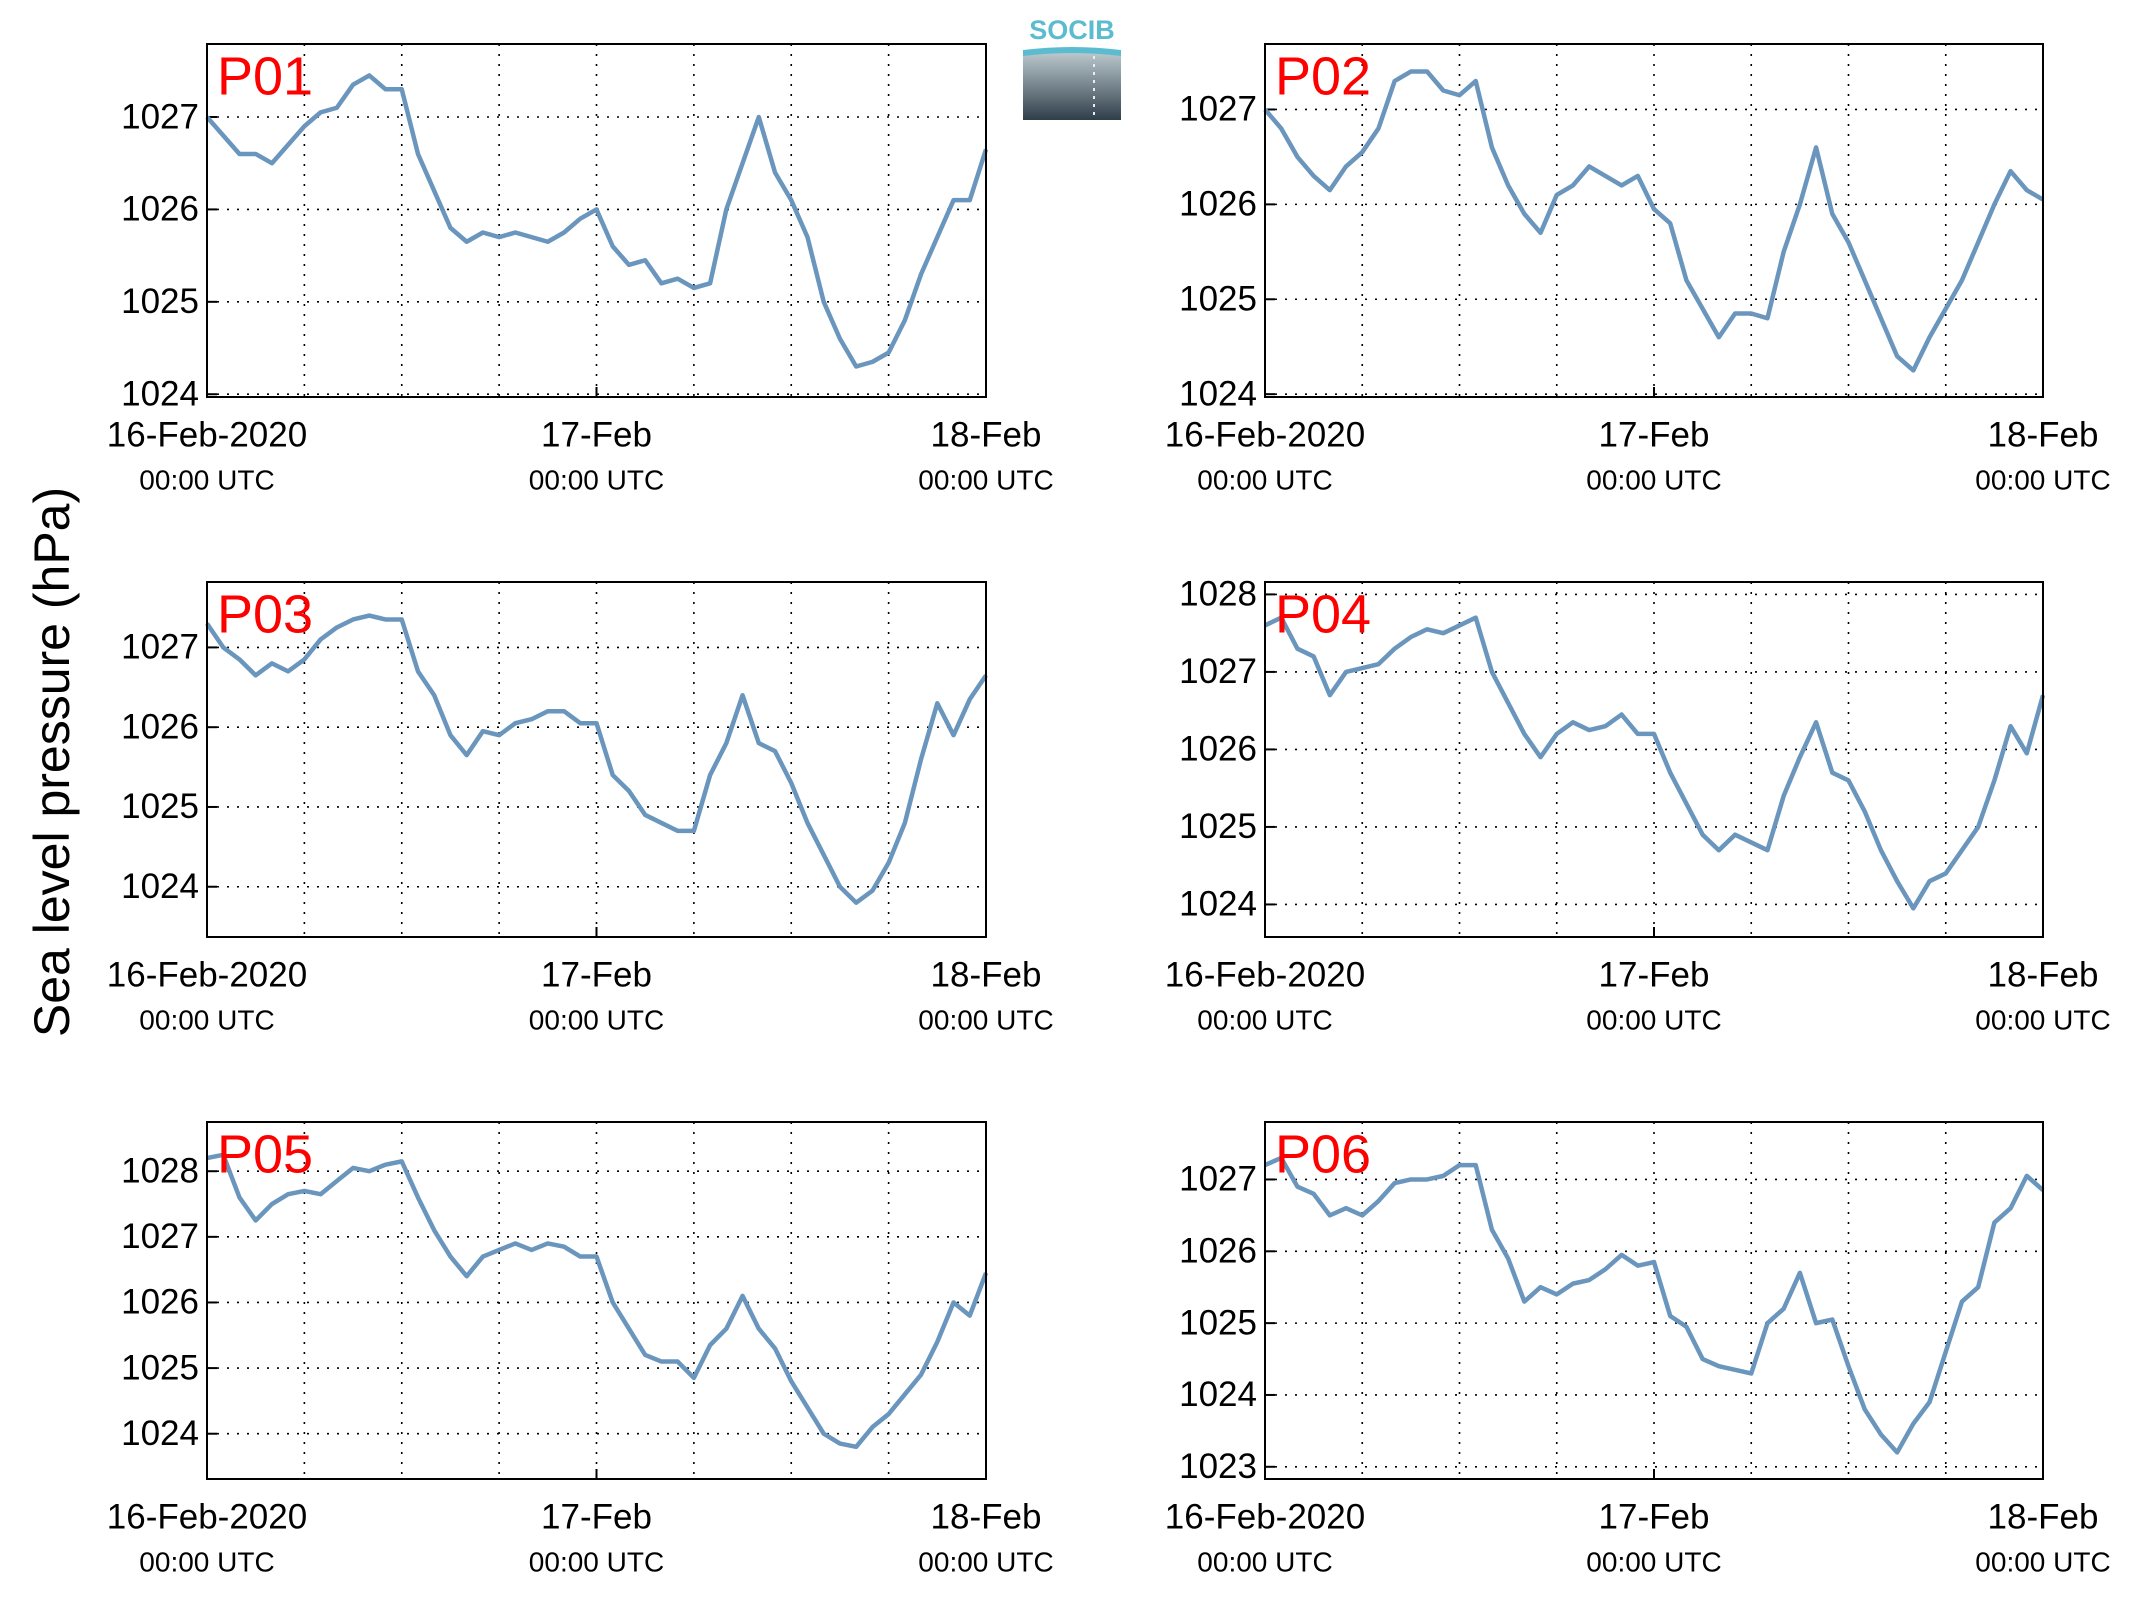 The image size is (2133, 1608). What do you see at coordinates (1218, 1466) in the screenshot?
I see `y-tick-label: 1023` at bounding box center [1218, 1466].